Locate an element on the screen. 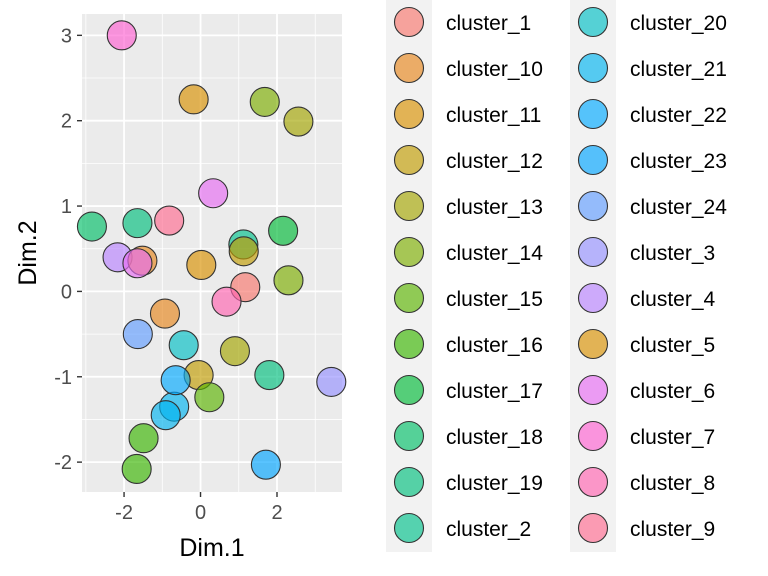 The height and width of the screenshot is (576, 768). legend-label-cluster-19: cluster_19 is located at coordinates (494, 483).